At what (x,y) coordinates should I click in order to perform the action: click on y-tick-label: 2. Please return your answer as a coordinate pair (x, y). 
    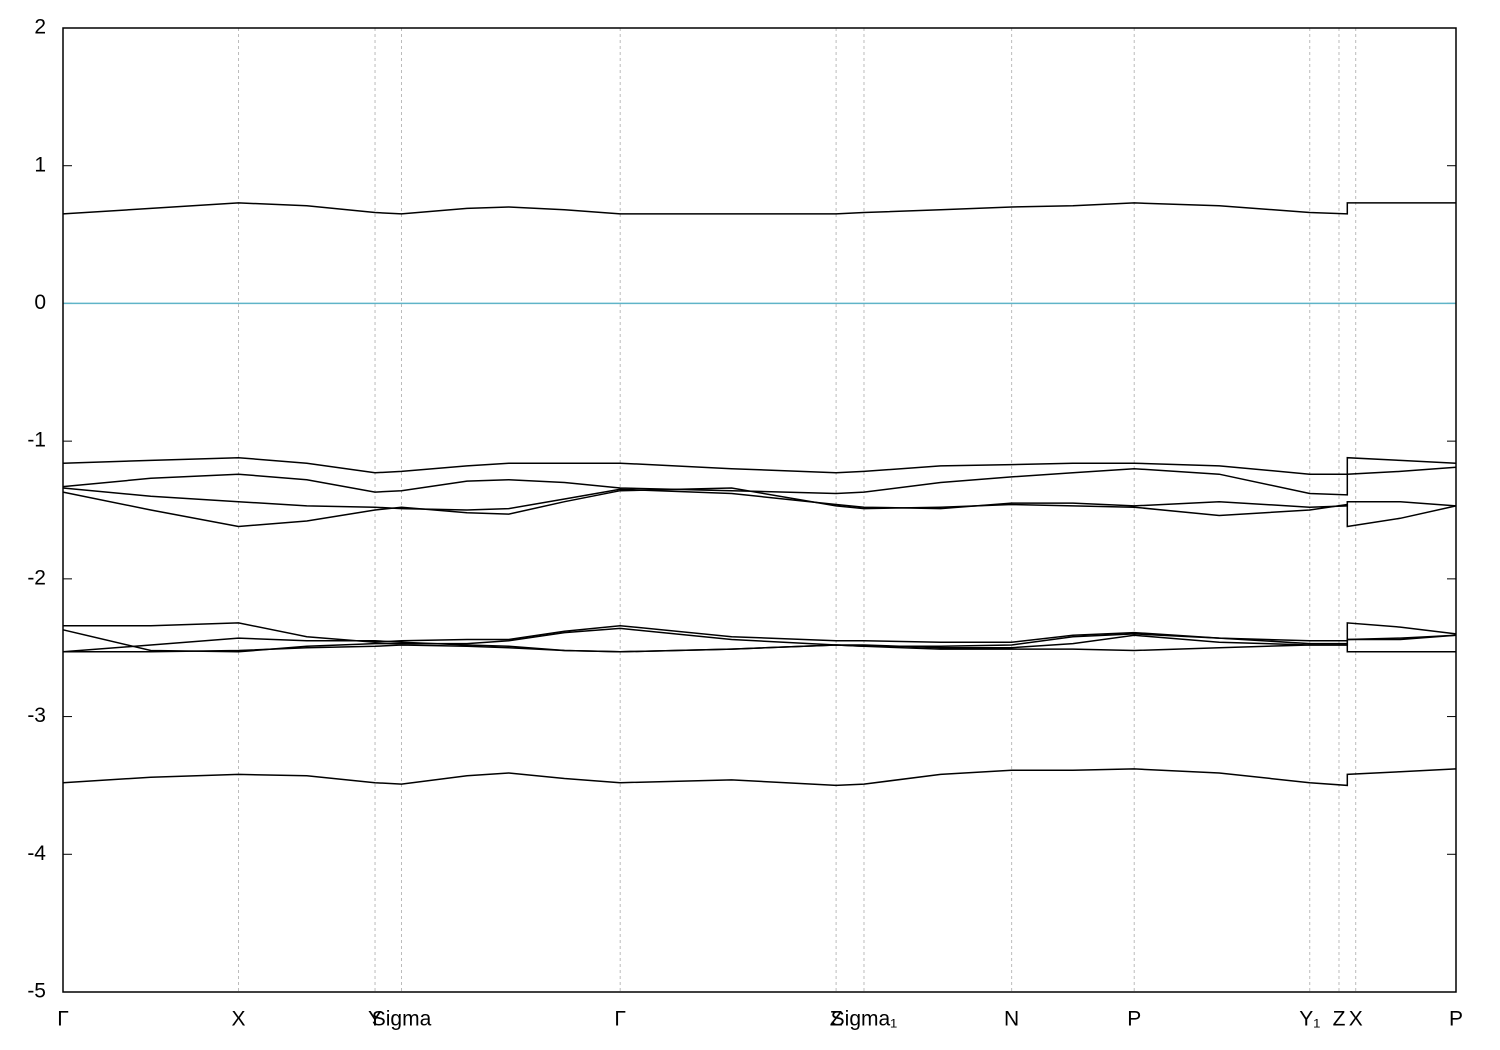
    Looking at the image, I should click on (40, 27).